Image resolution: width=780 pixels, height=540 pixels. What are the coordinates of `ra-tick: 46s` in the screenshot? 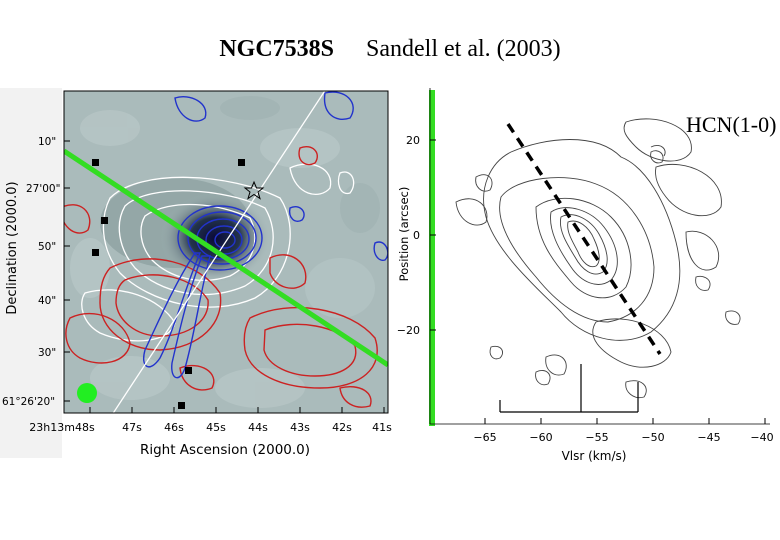 It's located at (174, 427).